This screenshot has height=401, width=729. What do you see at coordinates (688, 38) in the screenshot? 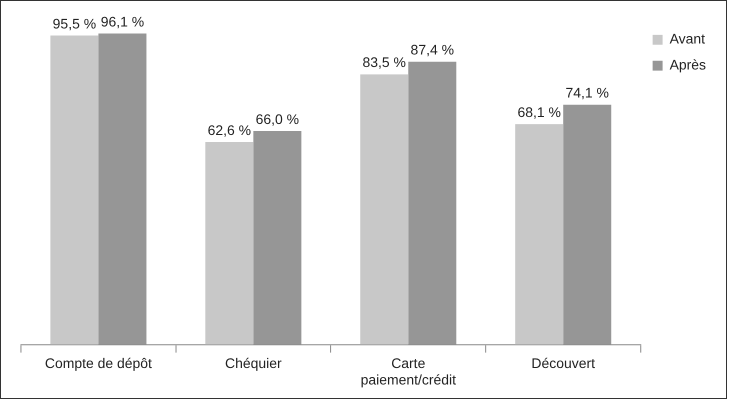
I see `legend-label: Avant` at bounding box center [688, 38].